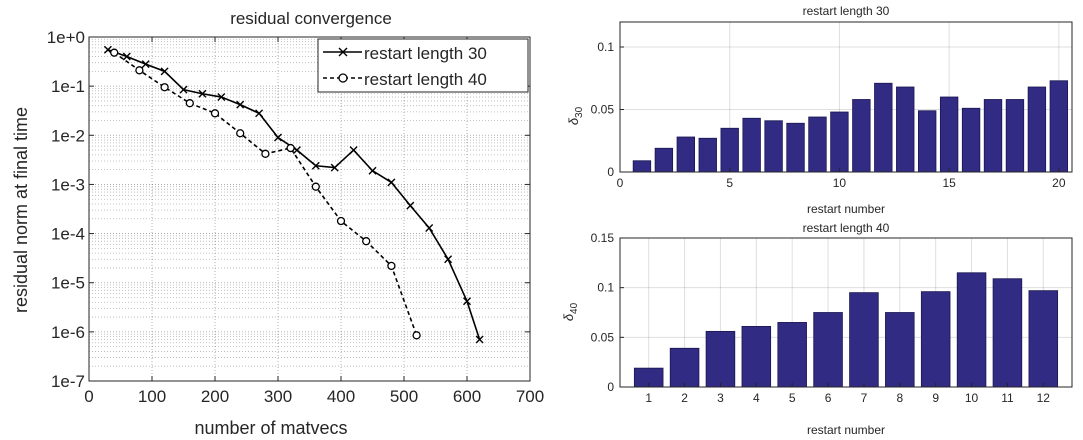 The width and height of the screenshot is (1083, 440). What do you see at coordinates (684, 398) in the screenshot?
I see `x-tick-label: 2` at bounding box center [684, 398].